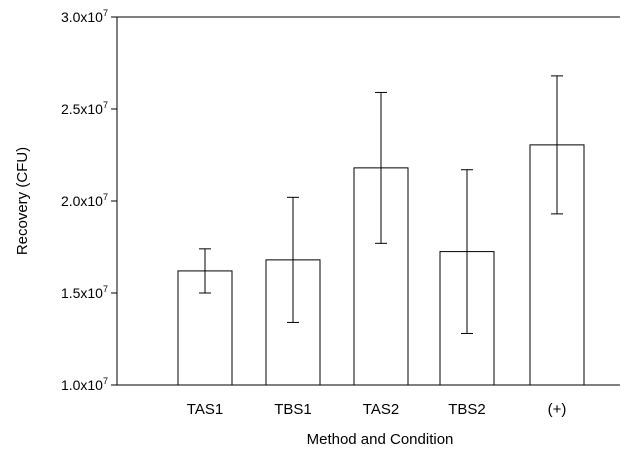 This screenshot has width=634, height=452. I want to click on y-tick-mantissa: 2.5x10, so click(82, 109).